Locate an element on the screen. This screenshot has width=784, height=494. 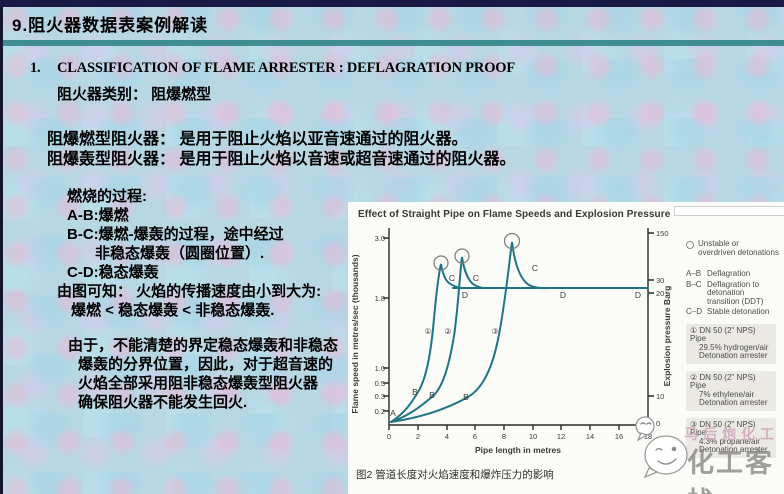
svg-text: 14 is located at coordinates (590, 436).